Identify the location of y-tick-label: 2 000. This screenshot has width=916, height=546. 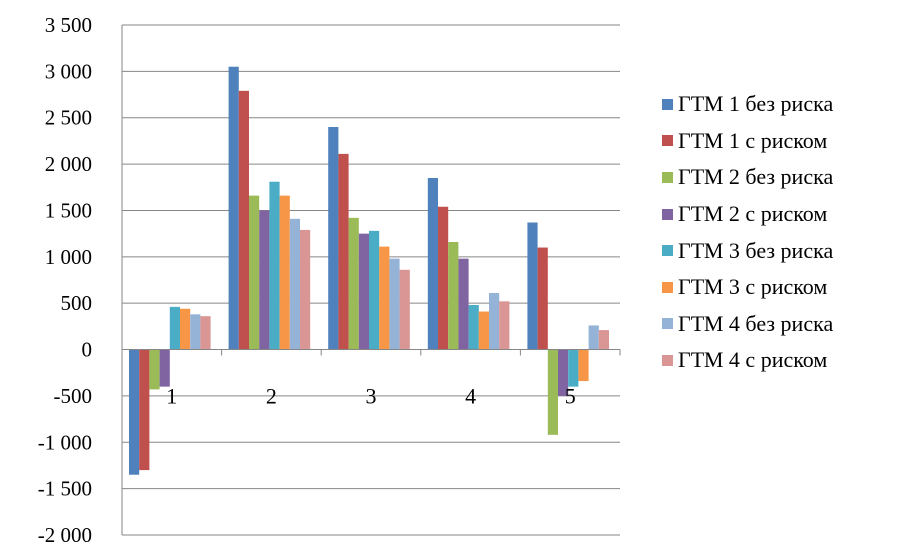
(68, 164).